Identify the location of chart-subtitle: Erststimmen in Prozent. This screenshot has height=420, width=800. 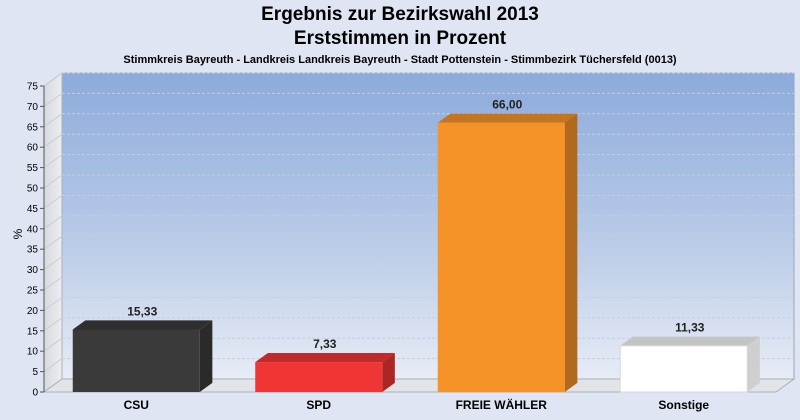
(400, 38).